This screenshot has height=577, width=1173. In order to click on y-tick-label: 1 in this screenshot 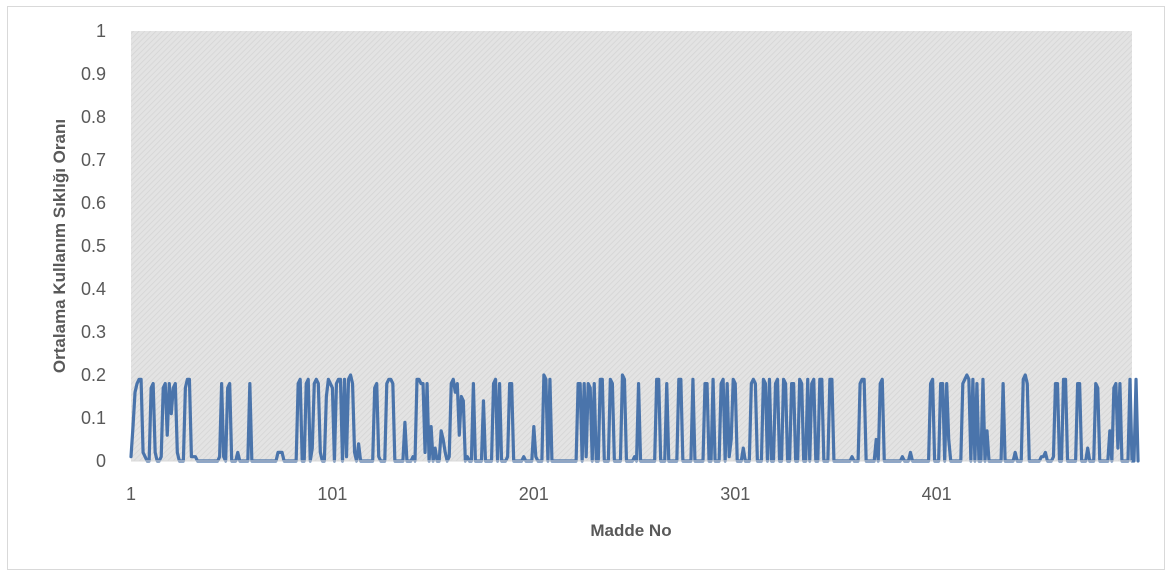, I will do `click(101, 31)`.